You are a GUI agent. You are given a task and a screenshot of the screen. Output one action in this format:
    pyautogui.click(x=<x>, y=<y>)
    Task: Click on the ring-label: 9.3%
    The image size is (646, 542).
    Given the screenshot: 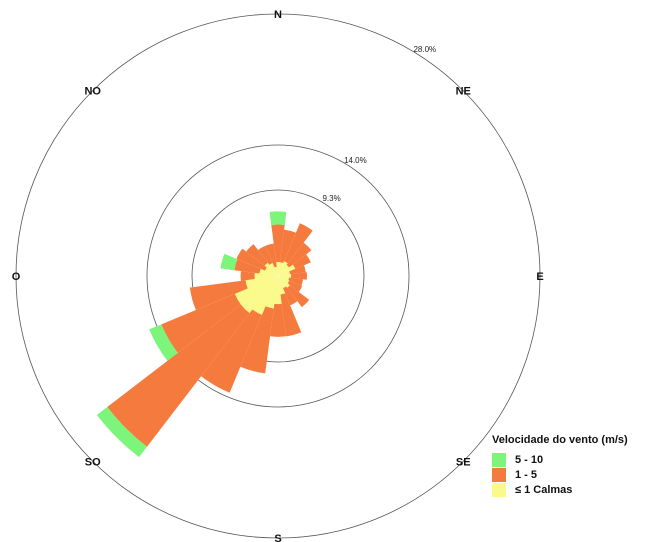 What is the action you would take?
    pyautogui.click(x=331, y=198)
    